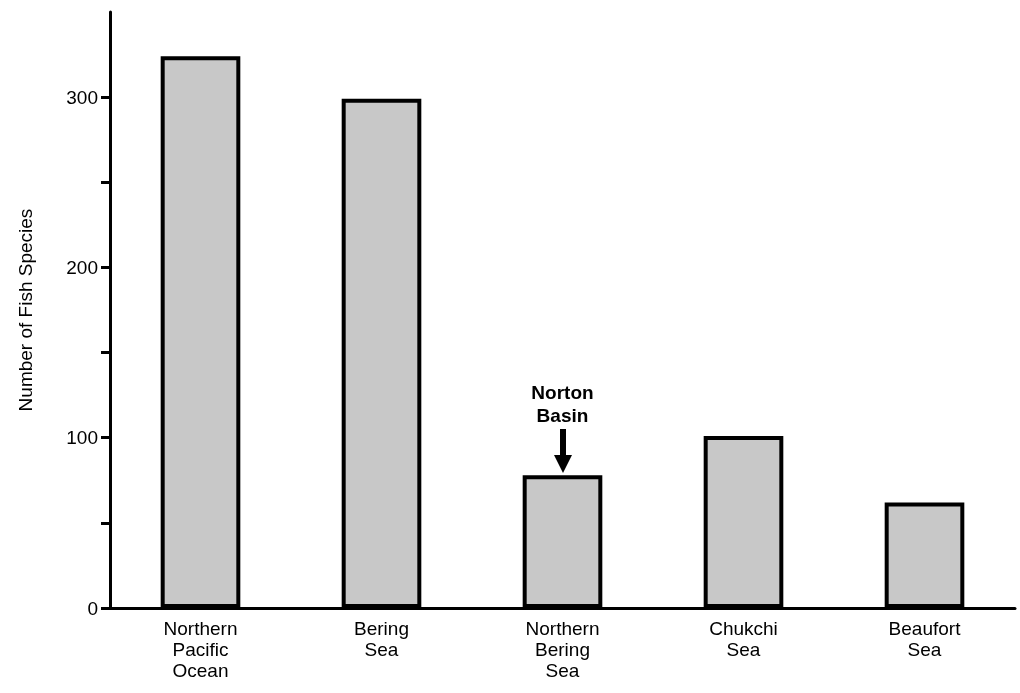 This screenshot has height=693, width=1020. I want to click on y-tick-label: 300, so click(82, 97).